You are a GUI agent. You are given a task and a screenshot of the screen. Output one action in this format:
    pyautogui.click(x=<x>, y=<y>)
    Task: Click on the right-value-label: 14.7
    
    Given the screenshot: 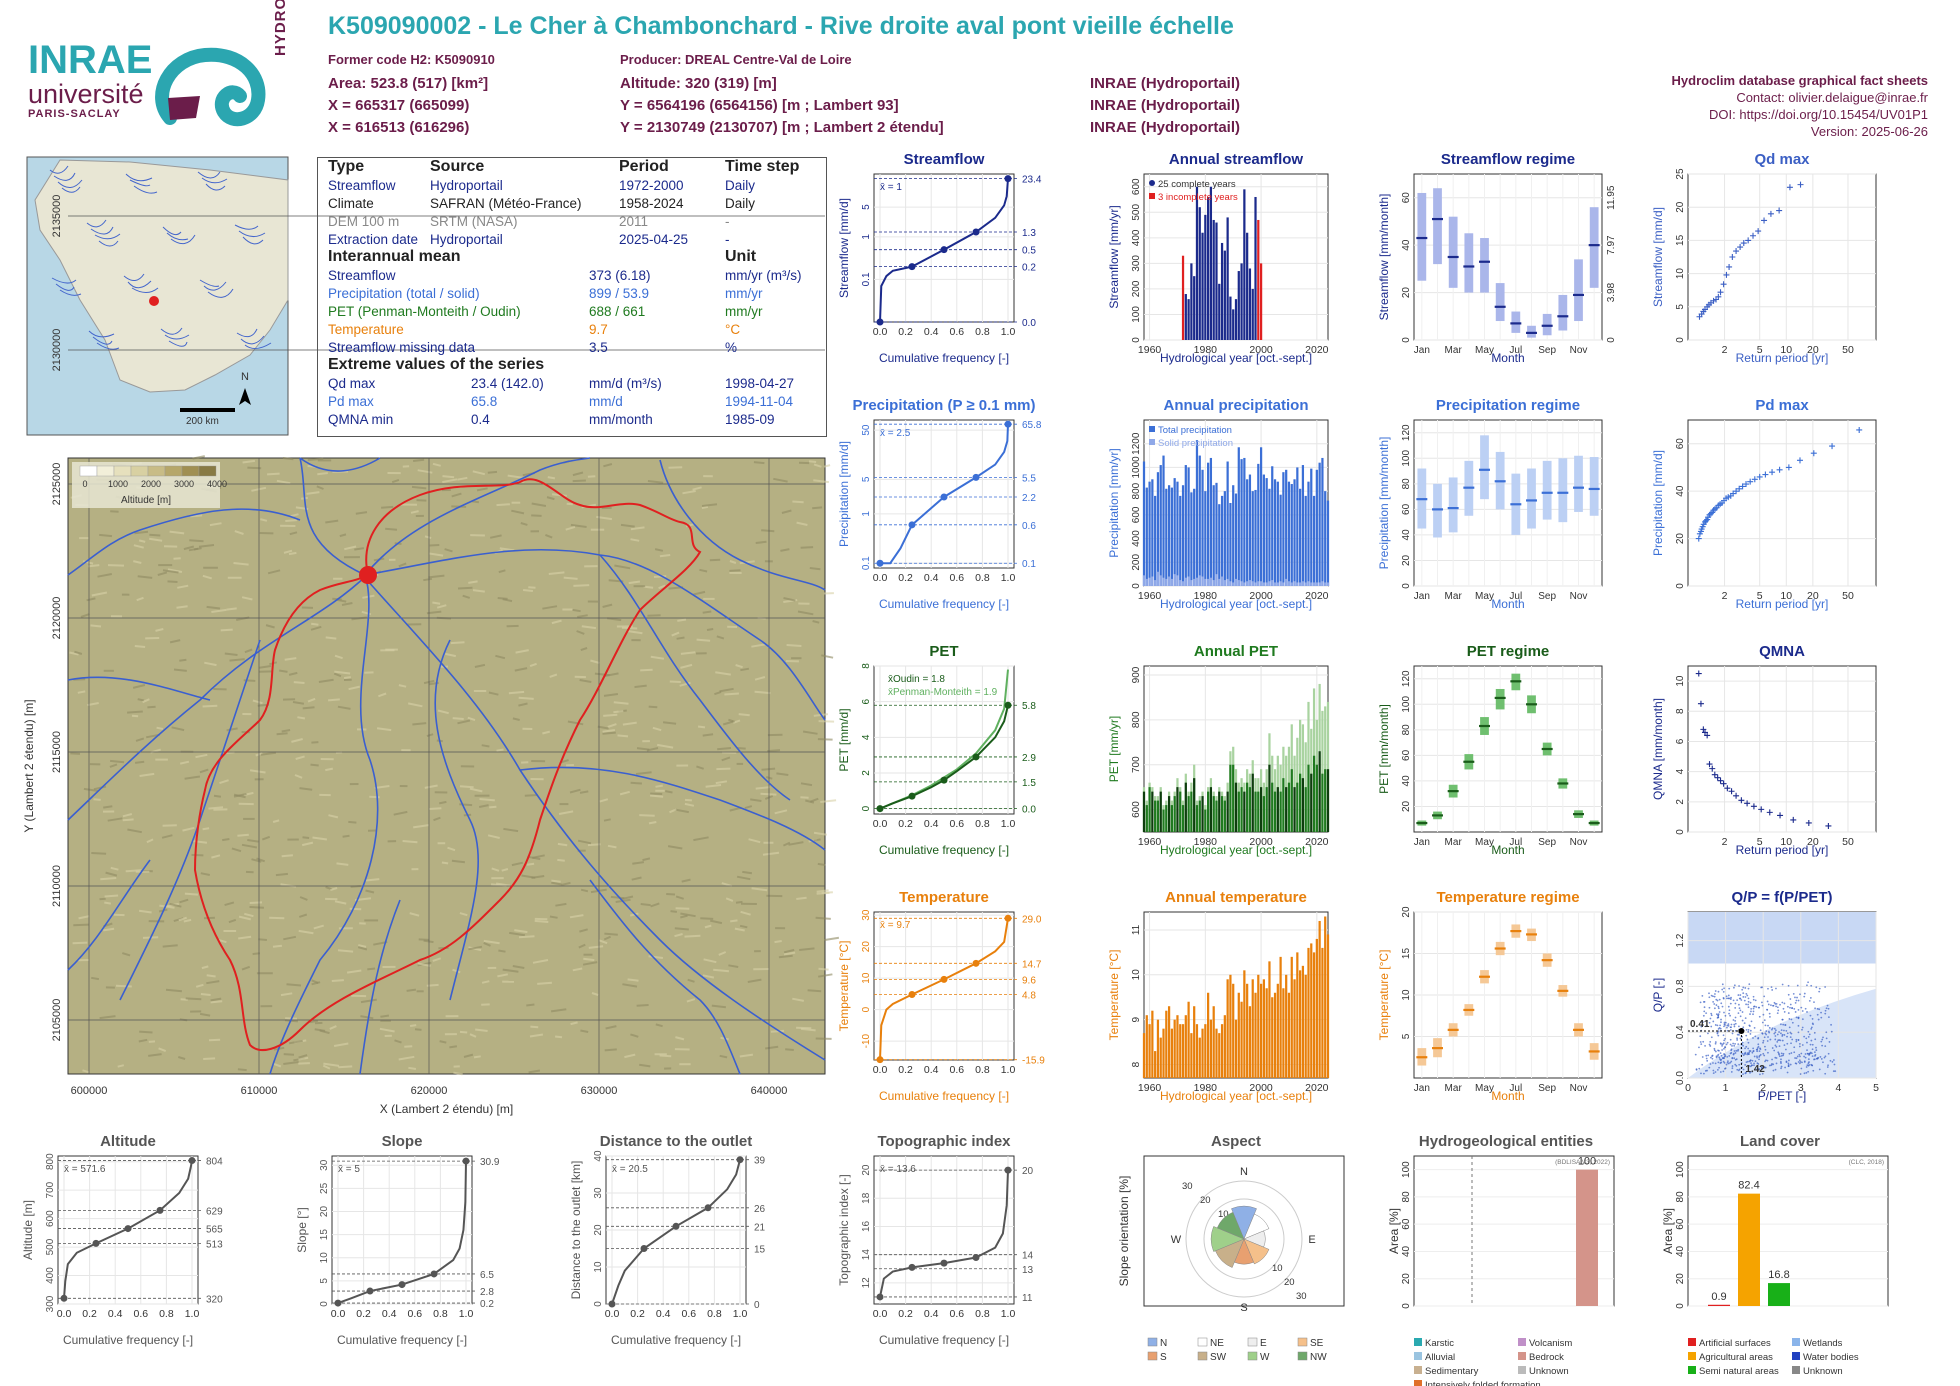 What is the action you would take?
    pyautogui.click(x=1032, y=964)
    